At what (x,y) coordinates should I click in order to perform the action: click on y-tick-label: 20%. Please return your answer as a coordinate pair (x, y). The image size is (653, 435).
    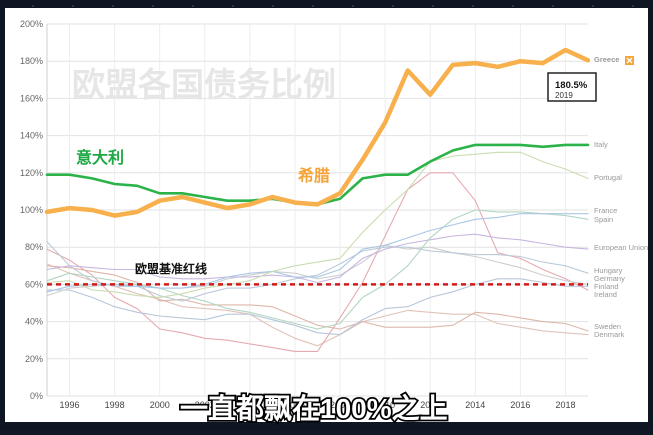
    Looking at the image, I should click on (34, 359).